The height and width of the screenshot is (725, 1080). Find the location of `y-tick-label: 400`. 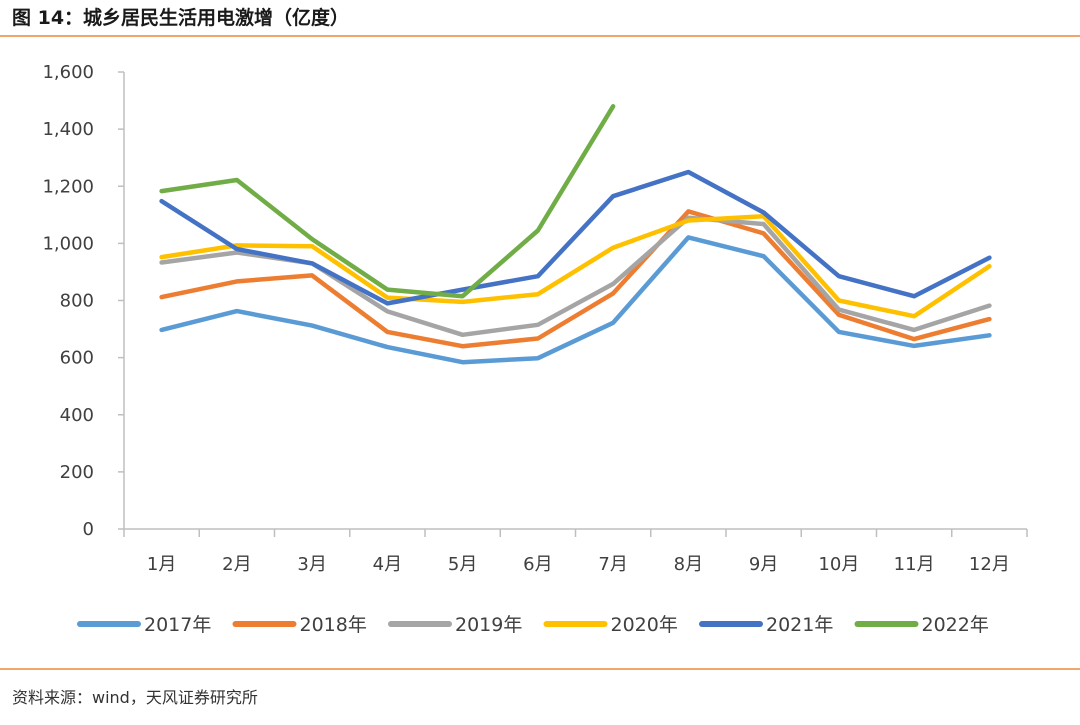

y-tick-label: 400 is located at coordinates (77, 415).